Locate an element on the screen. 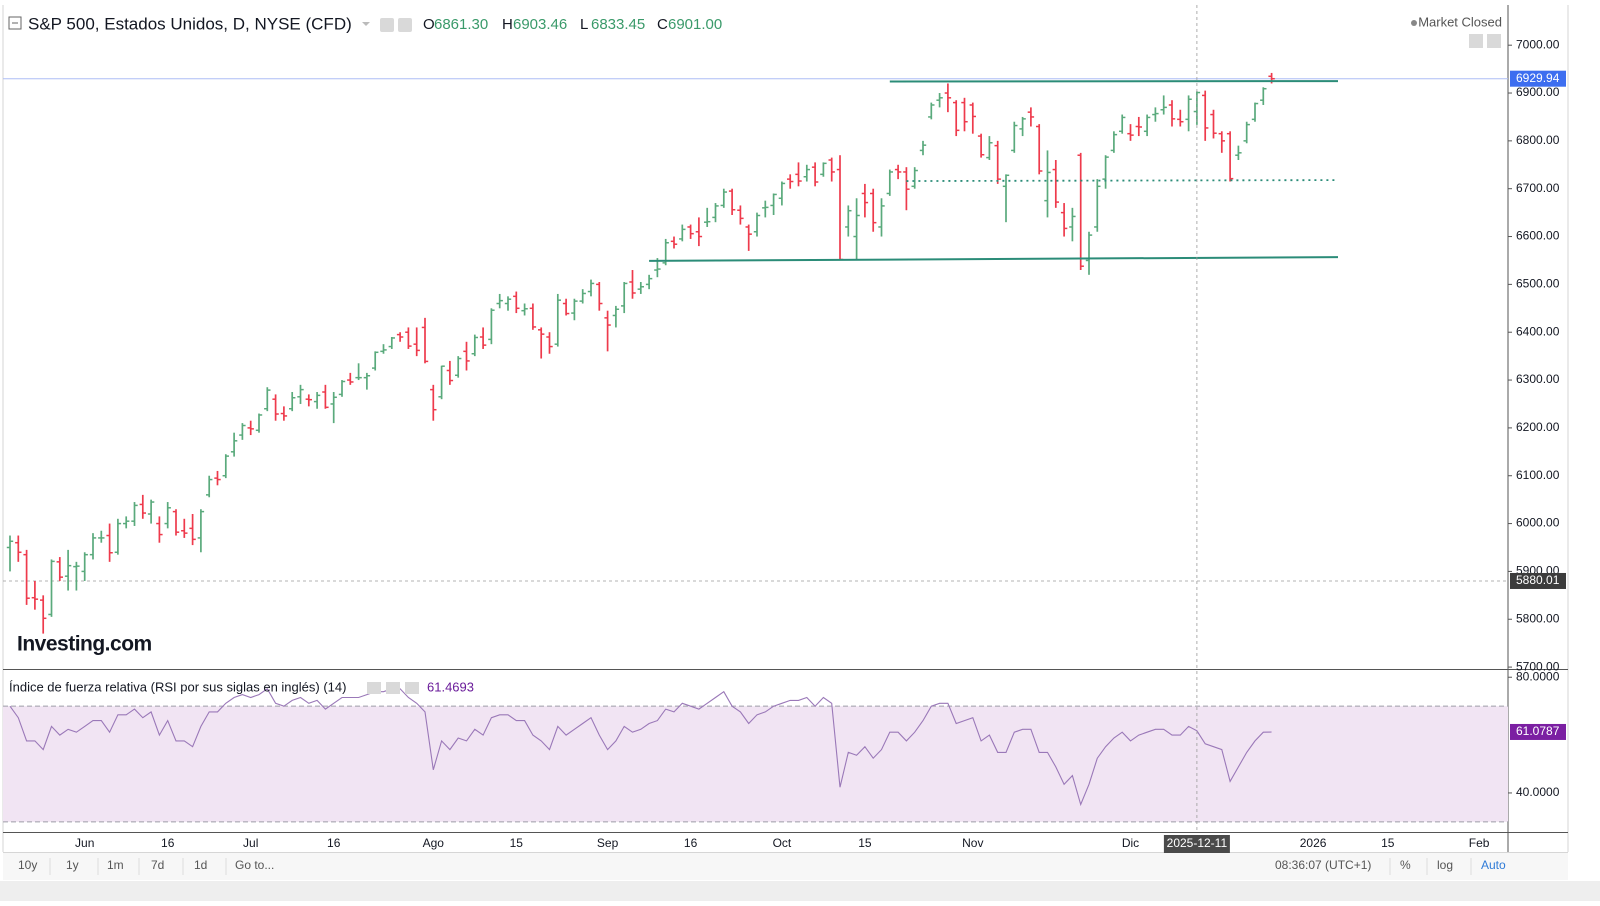  ohlc-key: H is located at coordinates (507, 24).